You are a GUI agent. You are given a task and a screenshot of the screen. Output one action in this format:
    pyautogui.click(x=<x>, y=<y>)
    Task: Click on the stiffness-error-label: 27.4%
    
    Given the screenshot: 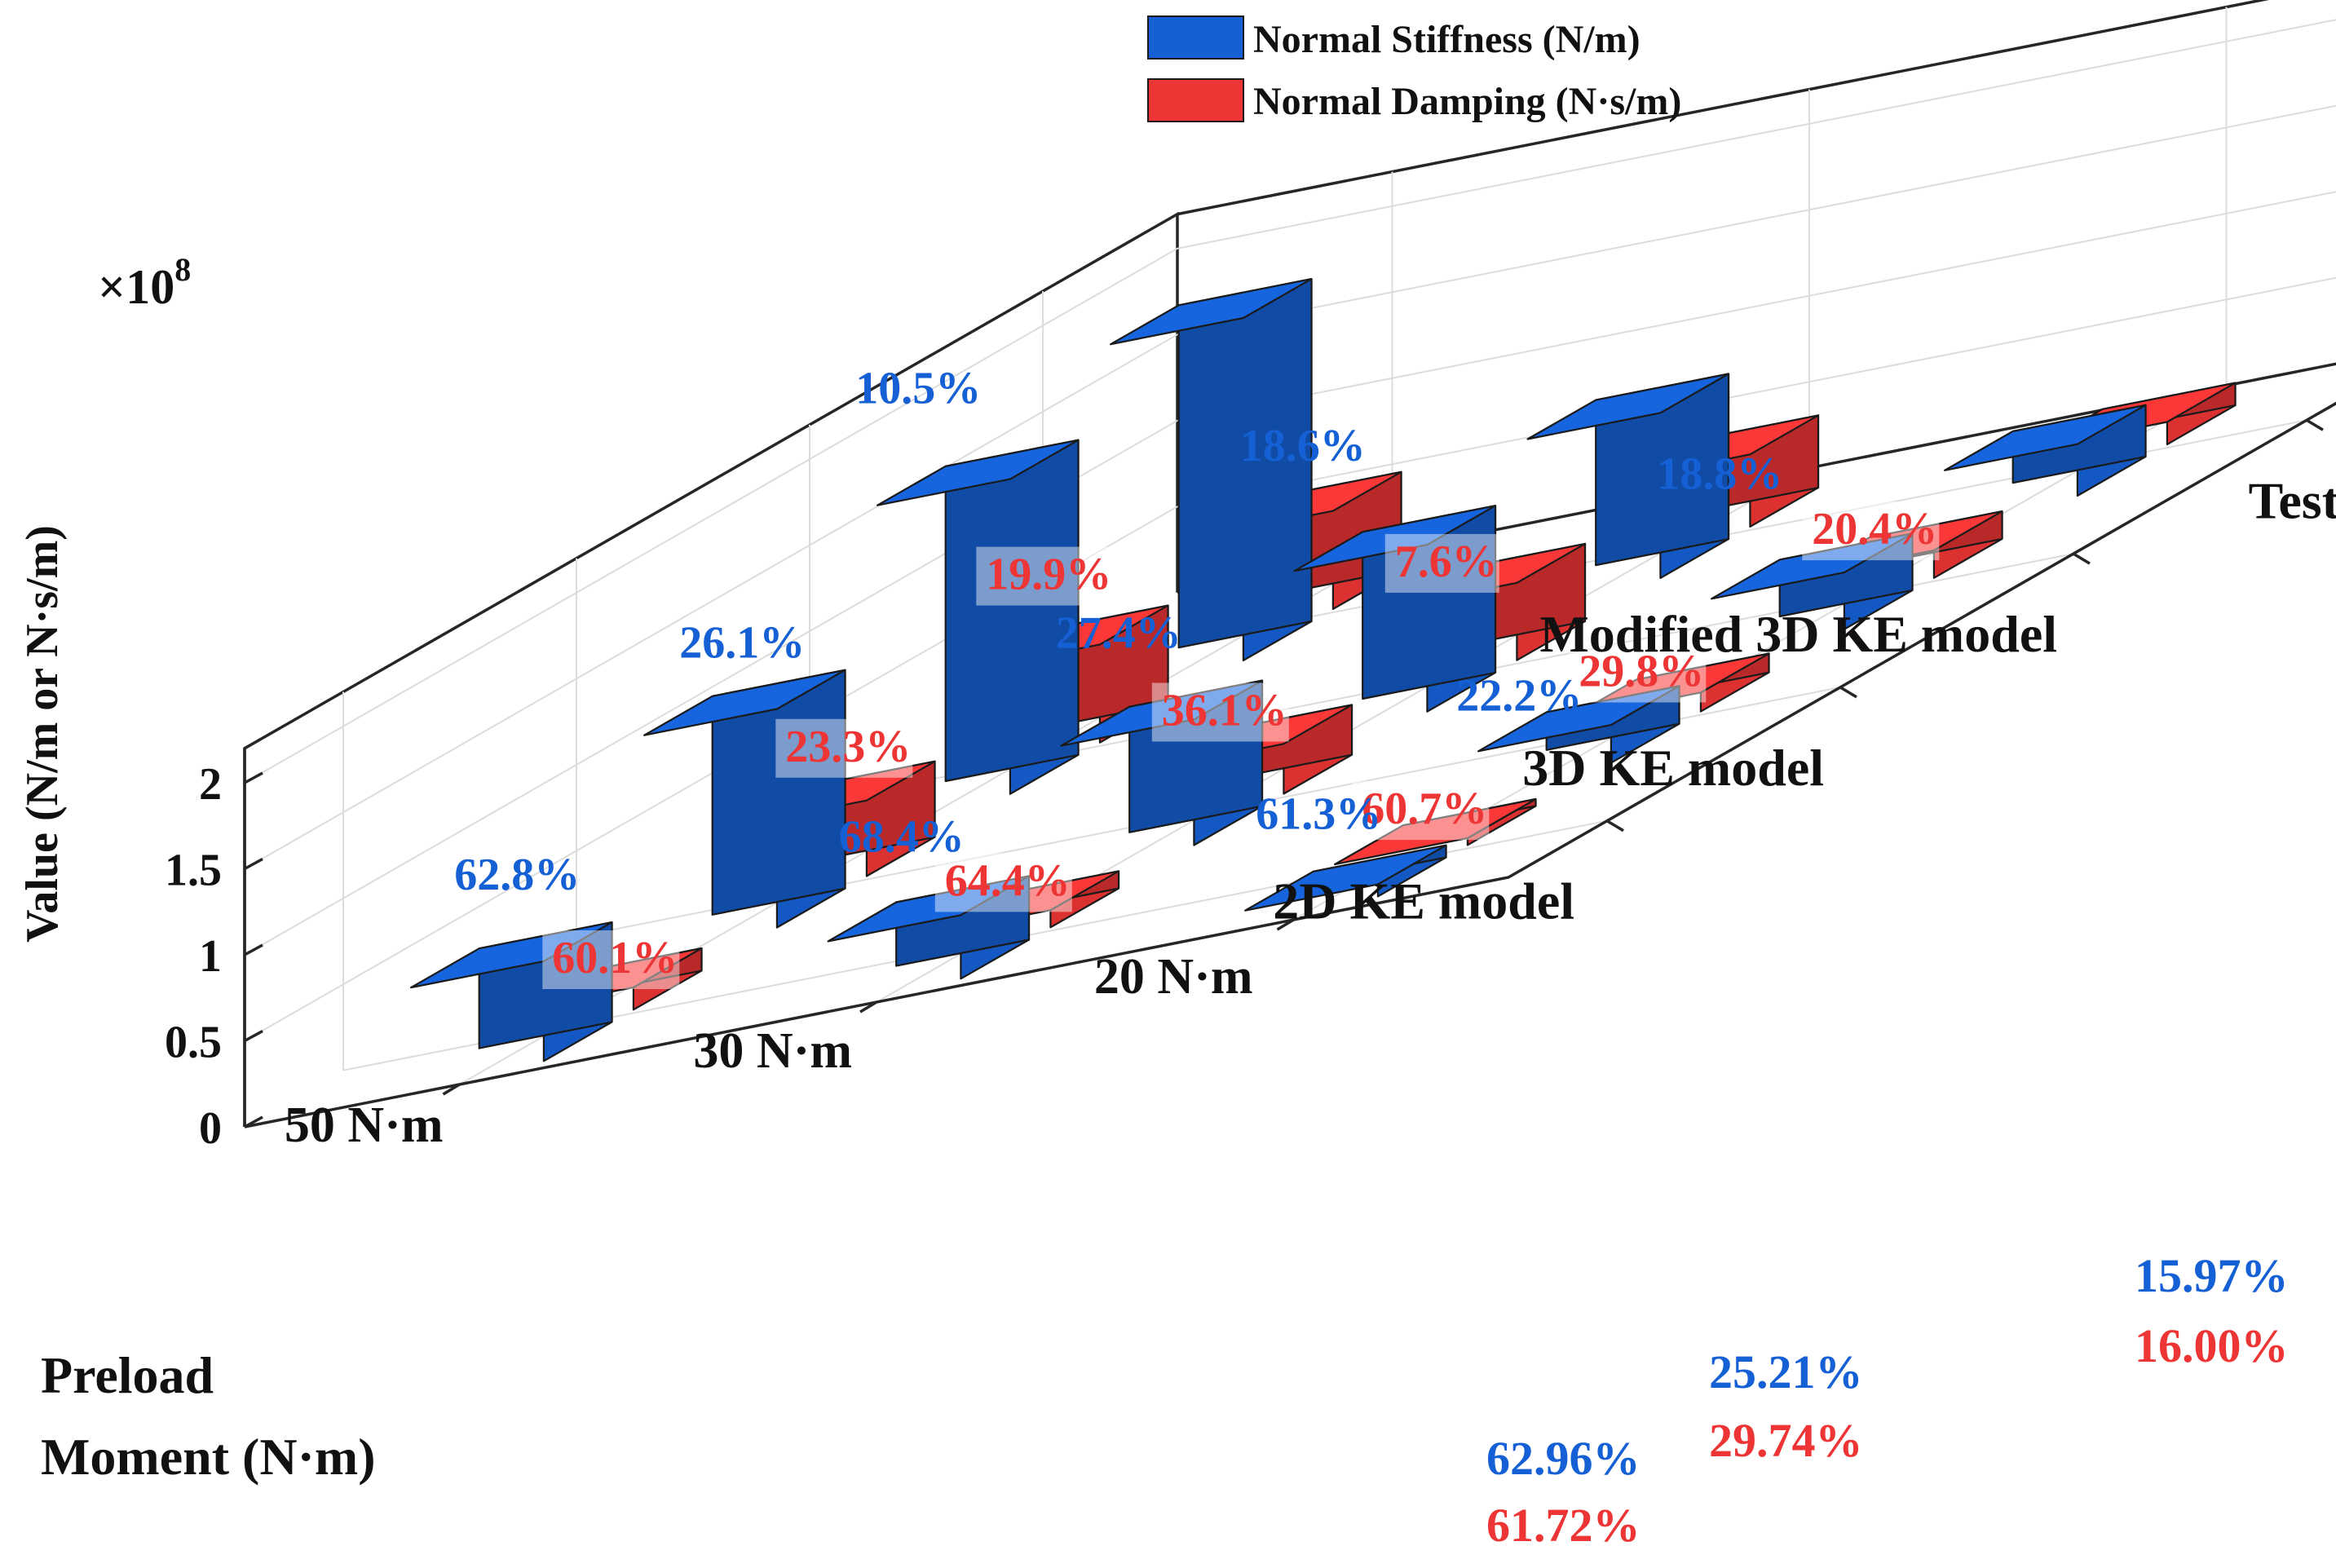 What is the action you would take?
    pyautogui.click(x=1119, y=633)
    